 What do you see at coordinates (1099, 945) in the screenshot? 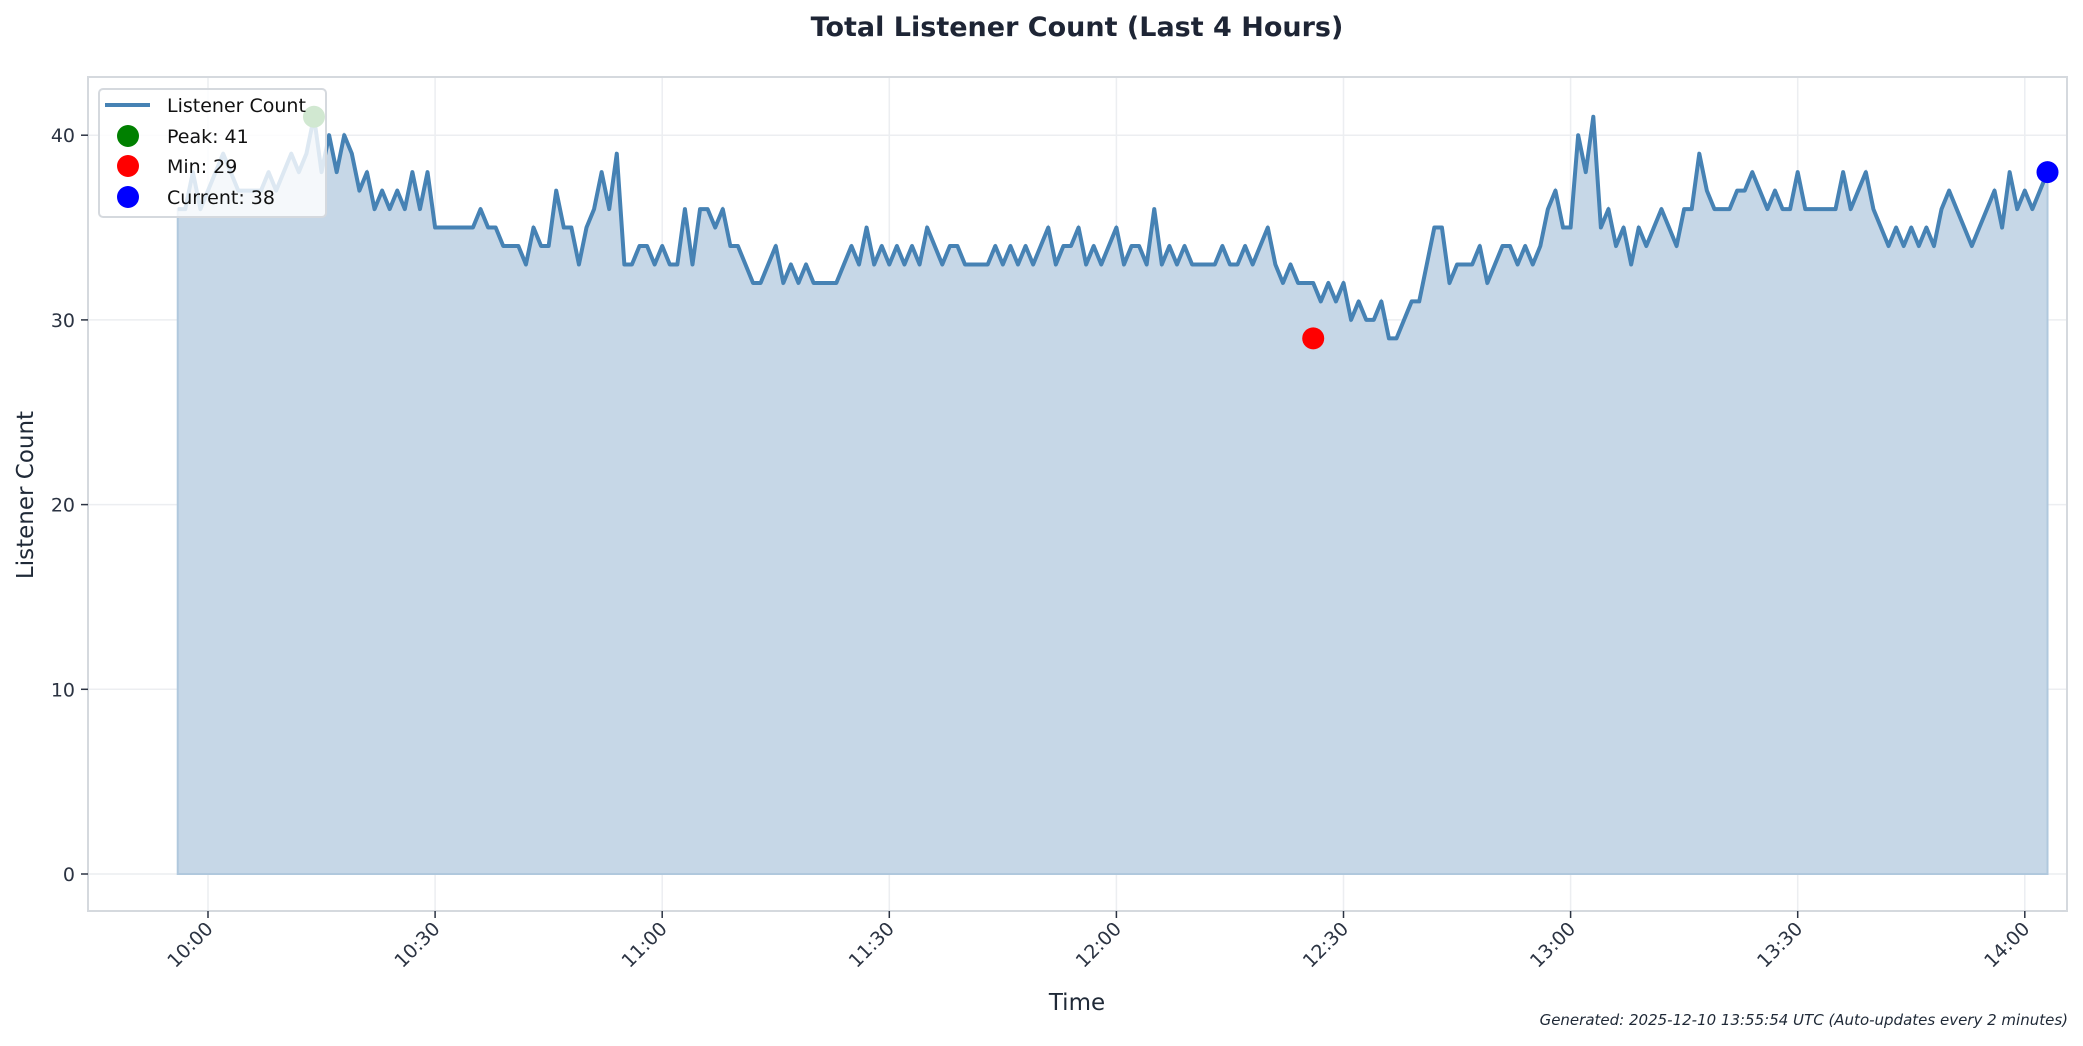
I see `x-tick-label: 12:00` at bounding box center [1099, 945].